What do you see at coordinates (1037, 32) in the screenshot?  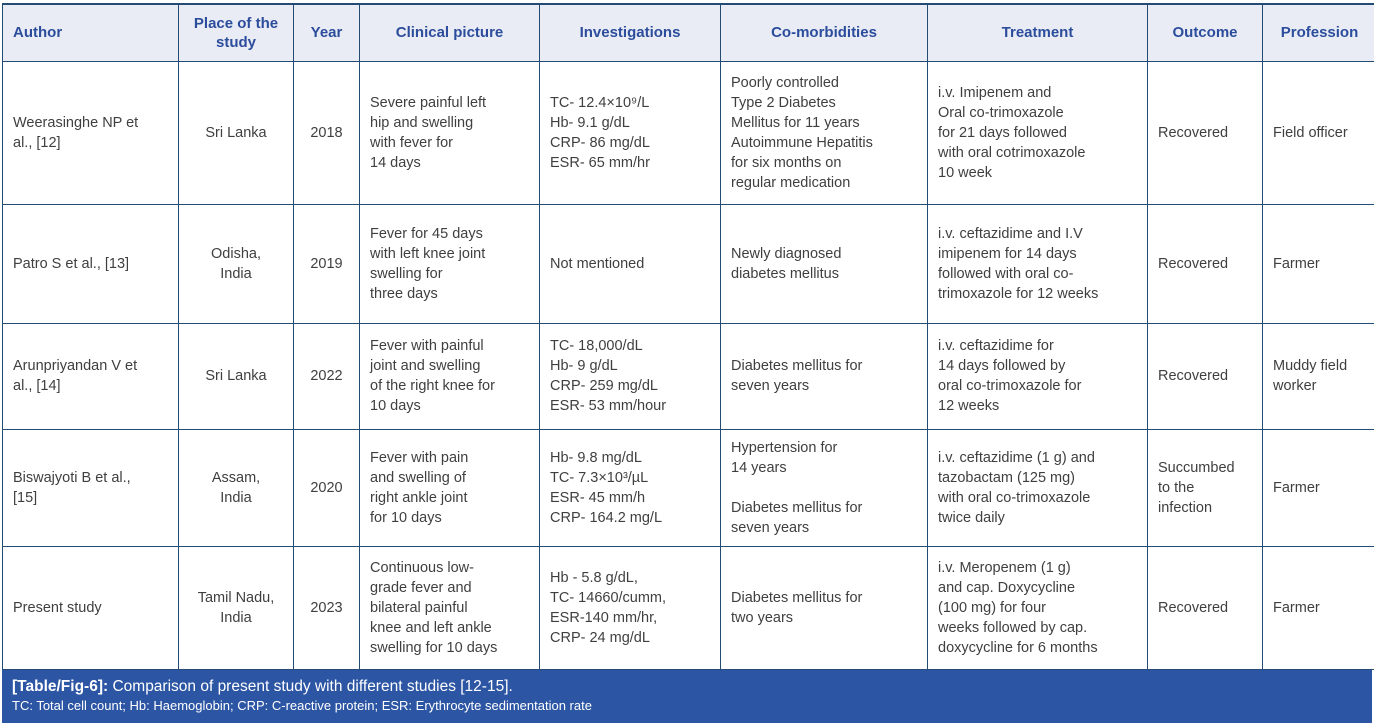 I see `col-header-treatment: Treatment` at bounding box center [1037, 32].